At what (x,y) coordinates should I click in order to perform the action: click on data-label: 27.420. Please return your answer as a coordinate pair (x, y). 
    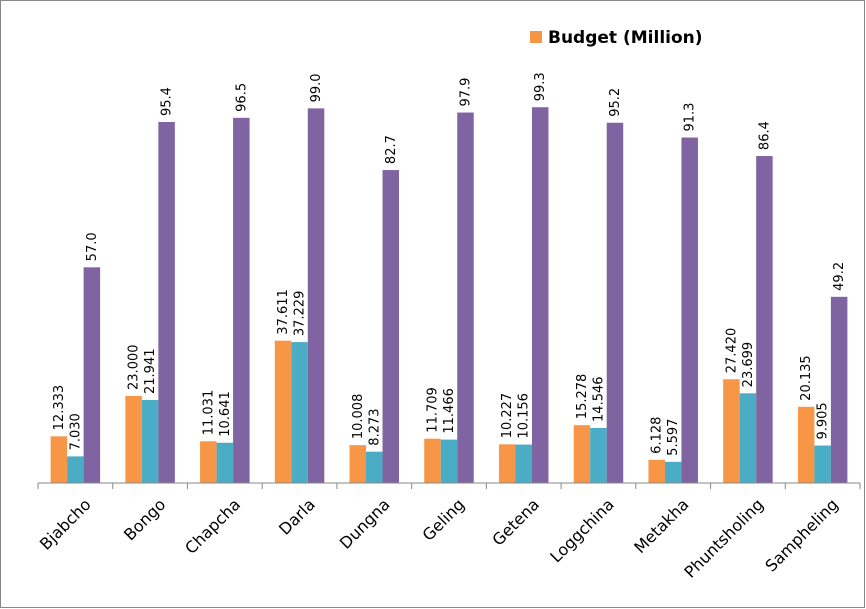
    Looking at the image, I should click on (731, 351).